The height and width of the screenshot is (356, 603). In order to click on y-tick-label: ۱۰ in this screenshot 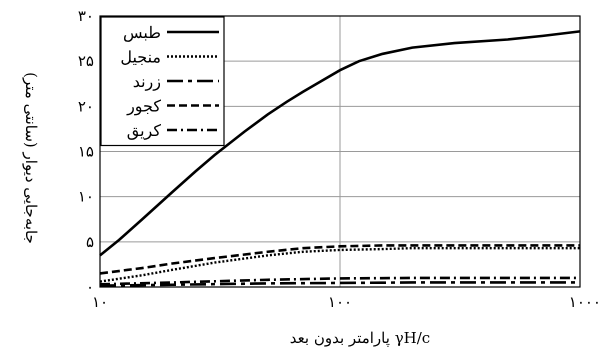, I will do `click(86, 197)`.